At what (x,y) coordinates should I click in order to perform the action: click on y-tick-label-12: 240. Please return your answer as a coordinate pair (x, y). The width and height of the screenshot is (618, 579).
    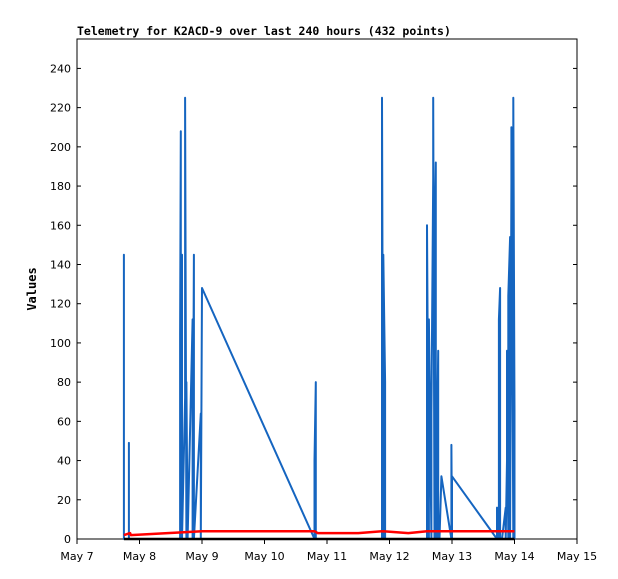
    Looking at the image, I should click on (60, 68).